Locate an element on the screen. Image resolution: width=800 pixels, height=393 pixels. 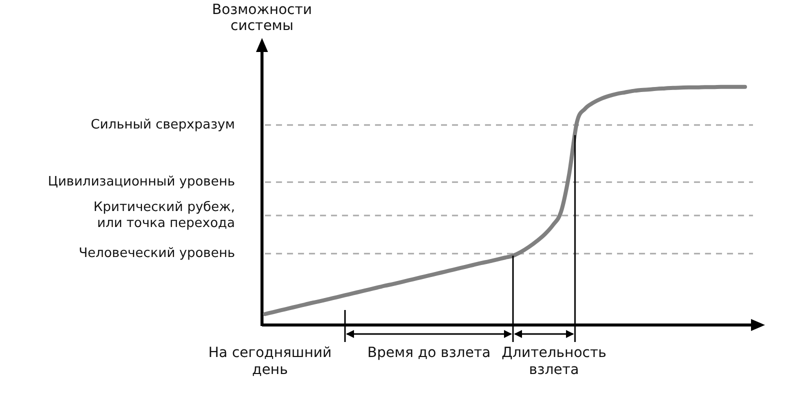
ref-line-label: Человеческий уровень is located at coordinates (156, 253).